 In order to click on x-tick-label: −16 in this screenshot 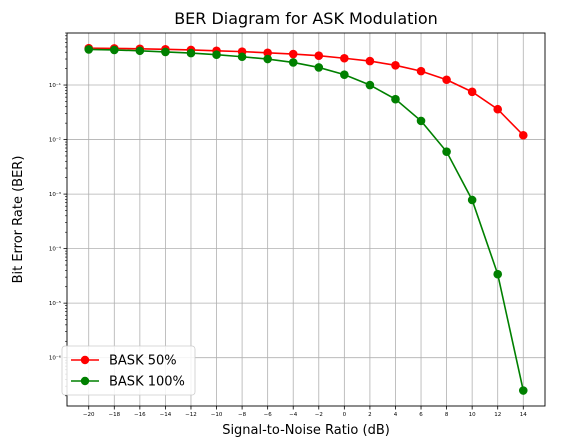, I will do `click(140, 415)`.